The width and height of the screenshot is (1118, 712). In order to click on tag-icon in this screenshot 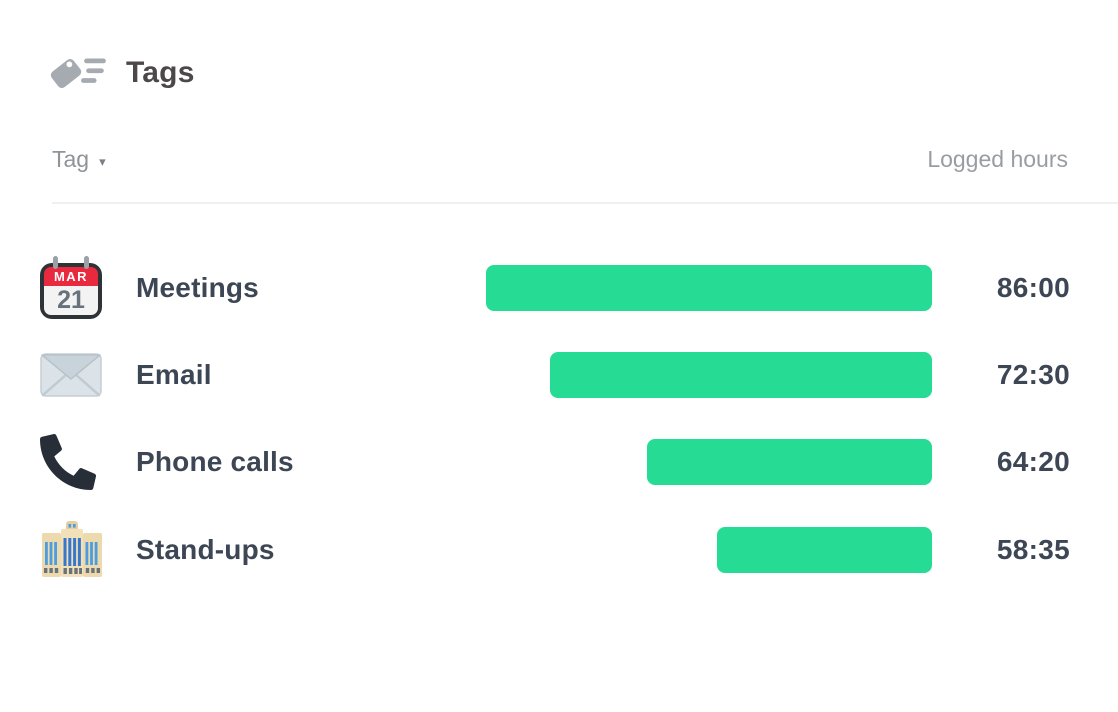, I will do `click(78, 73)`.